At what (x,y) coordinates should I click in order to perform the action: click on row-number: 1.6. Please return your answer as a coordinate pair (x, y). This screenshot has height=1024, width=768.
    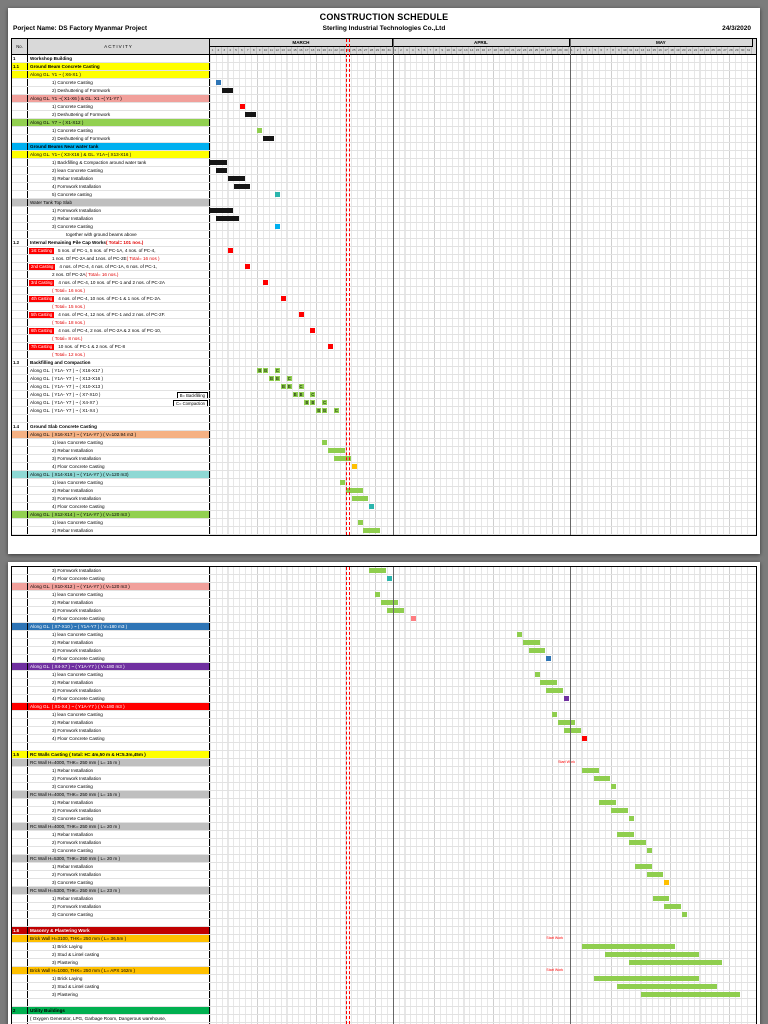
    Looking at the image, I should click on (20, 930).